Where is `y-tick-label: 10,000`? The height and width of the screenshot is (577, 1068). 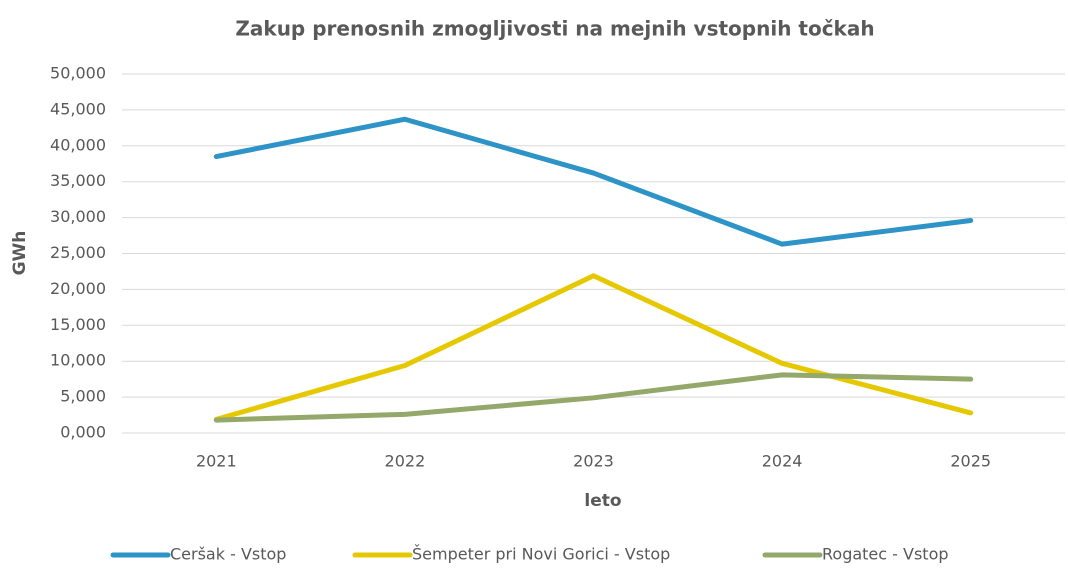
y-tick-label: 10,000 is located at coordinates (78, 360).